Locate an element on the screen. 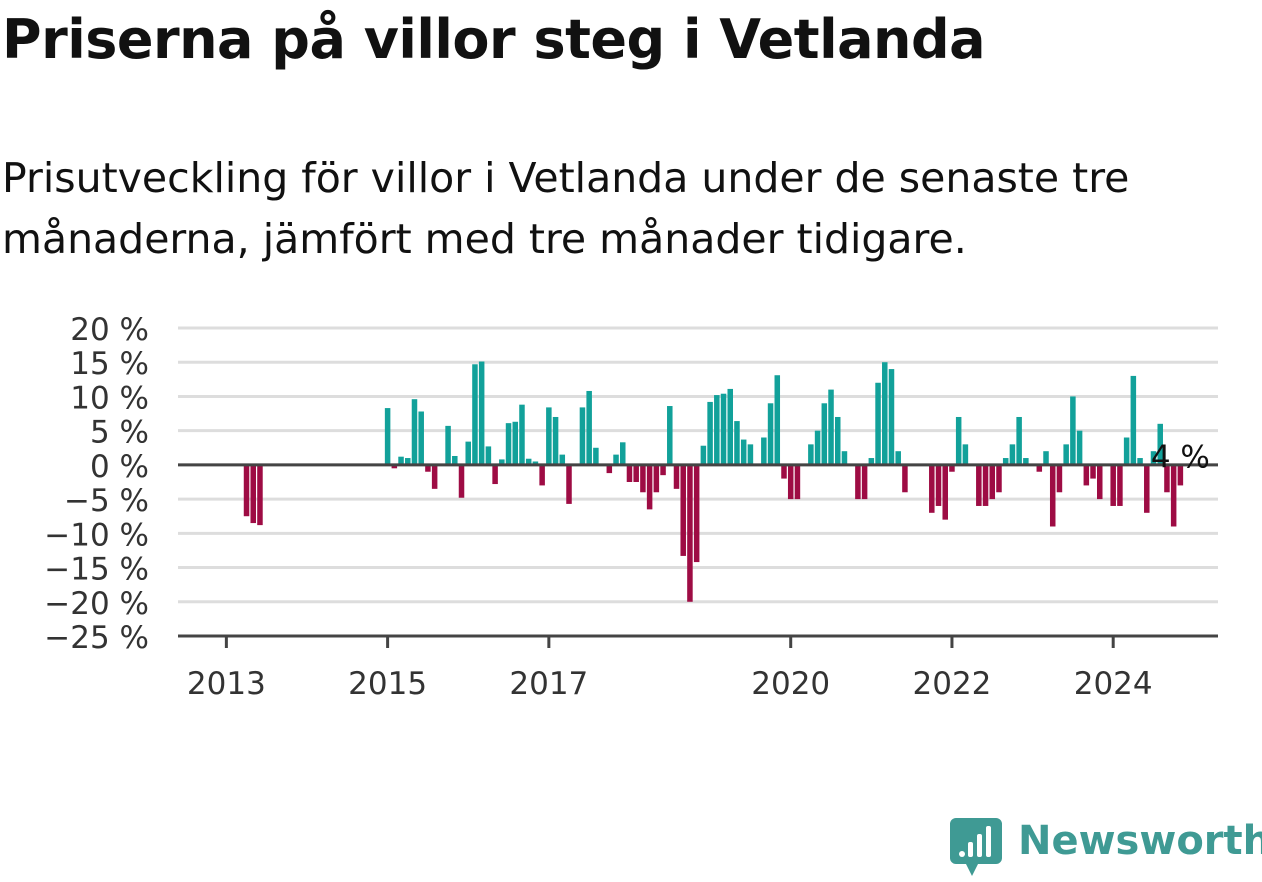  y-tick-label: 20 % is located at coordinates (109, 330).